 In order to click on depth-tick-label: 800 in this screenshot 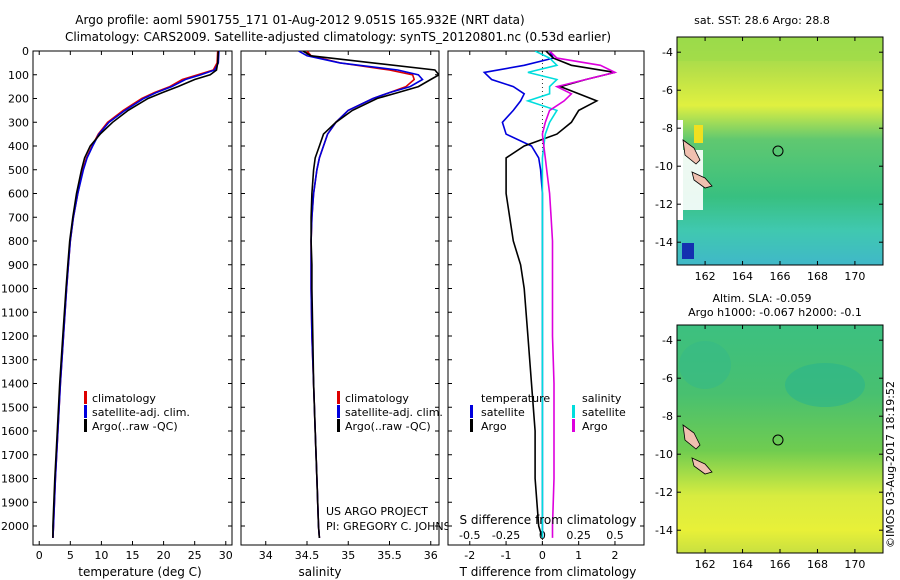, I will do `click(18, 241)`.